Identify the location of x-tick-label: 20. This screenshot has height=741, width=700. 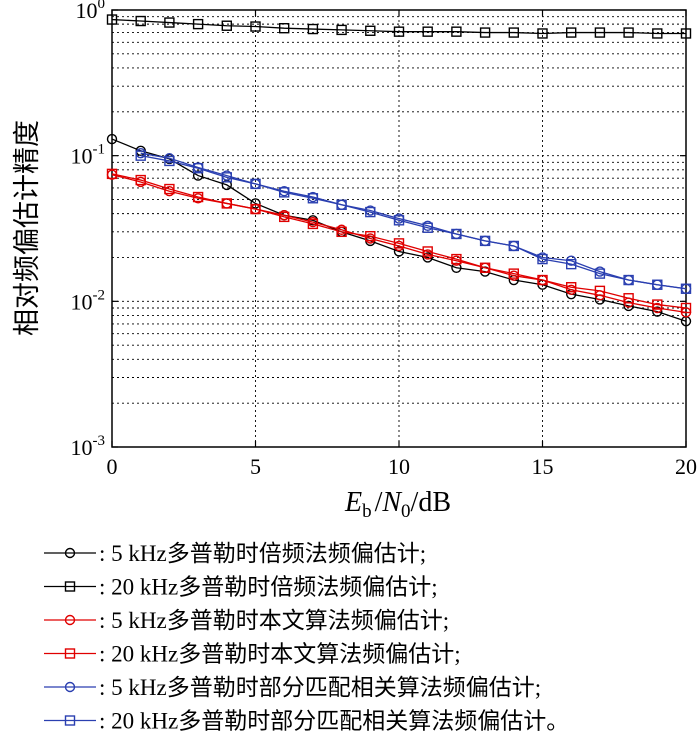
(686, 466).